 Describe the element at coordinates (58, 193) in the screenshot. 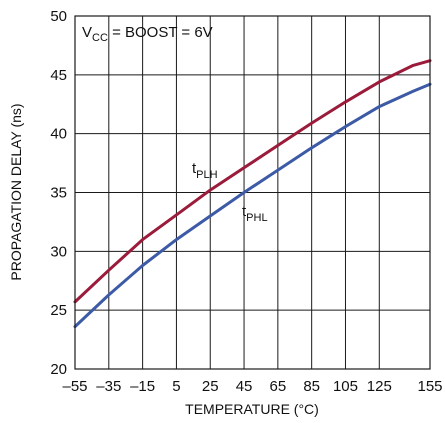

I see `y-tick-label: 35` at that location.